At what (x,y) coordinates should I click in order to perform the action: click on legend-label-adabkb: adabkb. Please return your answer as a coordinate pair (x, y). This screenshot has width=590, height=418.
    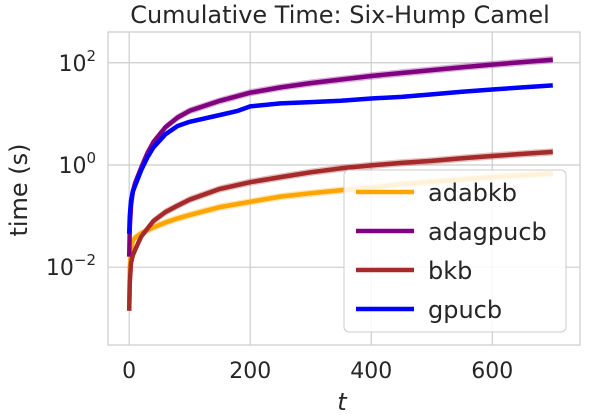
    Looking at the image, I should click on (472, 193).